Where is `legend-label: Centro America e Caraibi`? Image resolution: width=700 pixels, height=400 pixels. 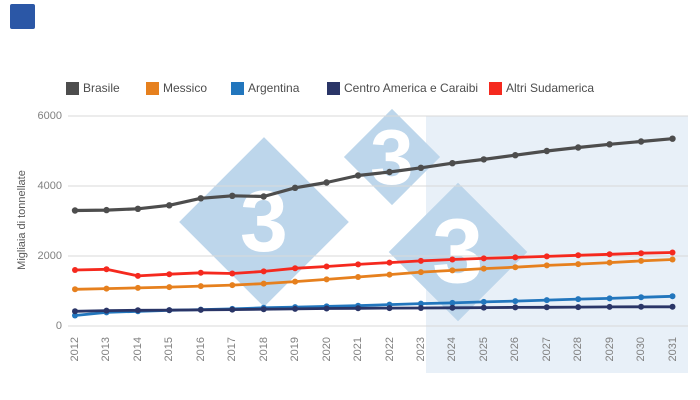 legend-label: Centro America e Caraibi is located at coordinates (411, 88).